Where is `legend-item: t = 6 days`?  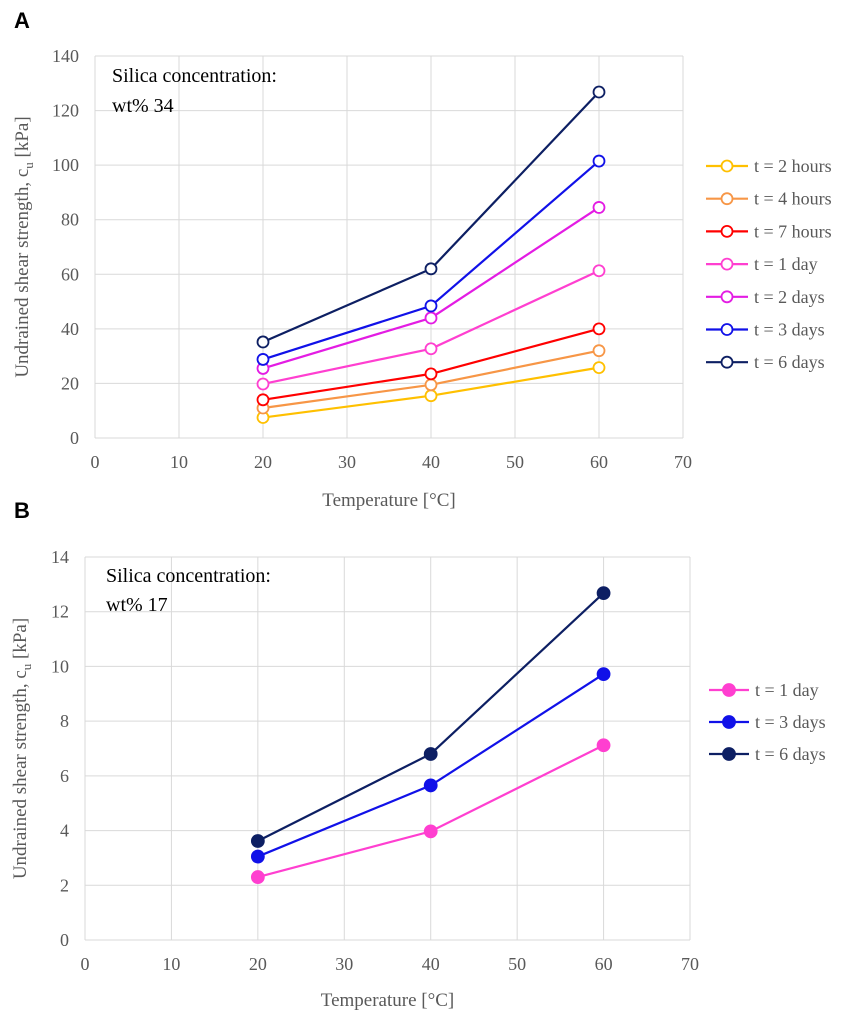 legend-item: t = 6 days is located at coordinates (767, 754).